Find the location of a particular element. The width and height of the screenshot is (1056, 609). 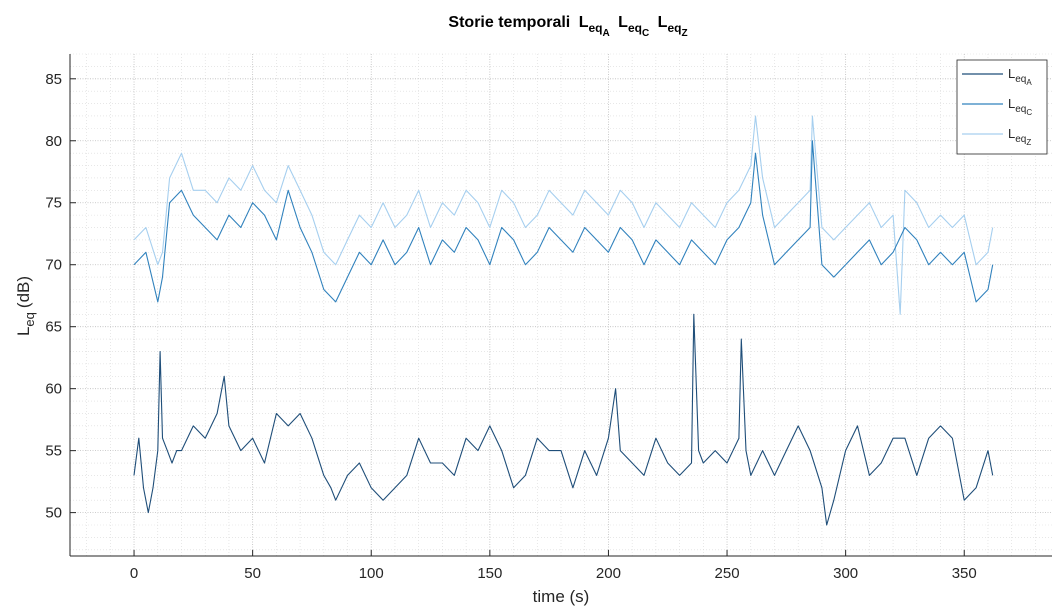

y-tick-label: 80 is located at coordinates (53, 141).